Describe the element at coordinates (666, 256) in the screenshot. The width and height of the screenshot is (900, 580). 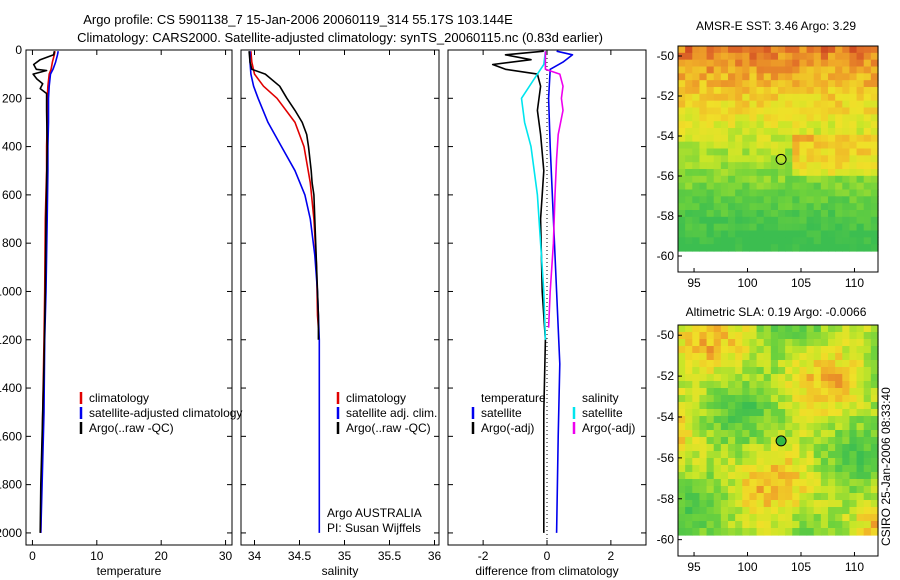
I see `map-y-tick-label: -60` at that location.